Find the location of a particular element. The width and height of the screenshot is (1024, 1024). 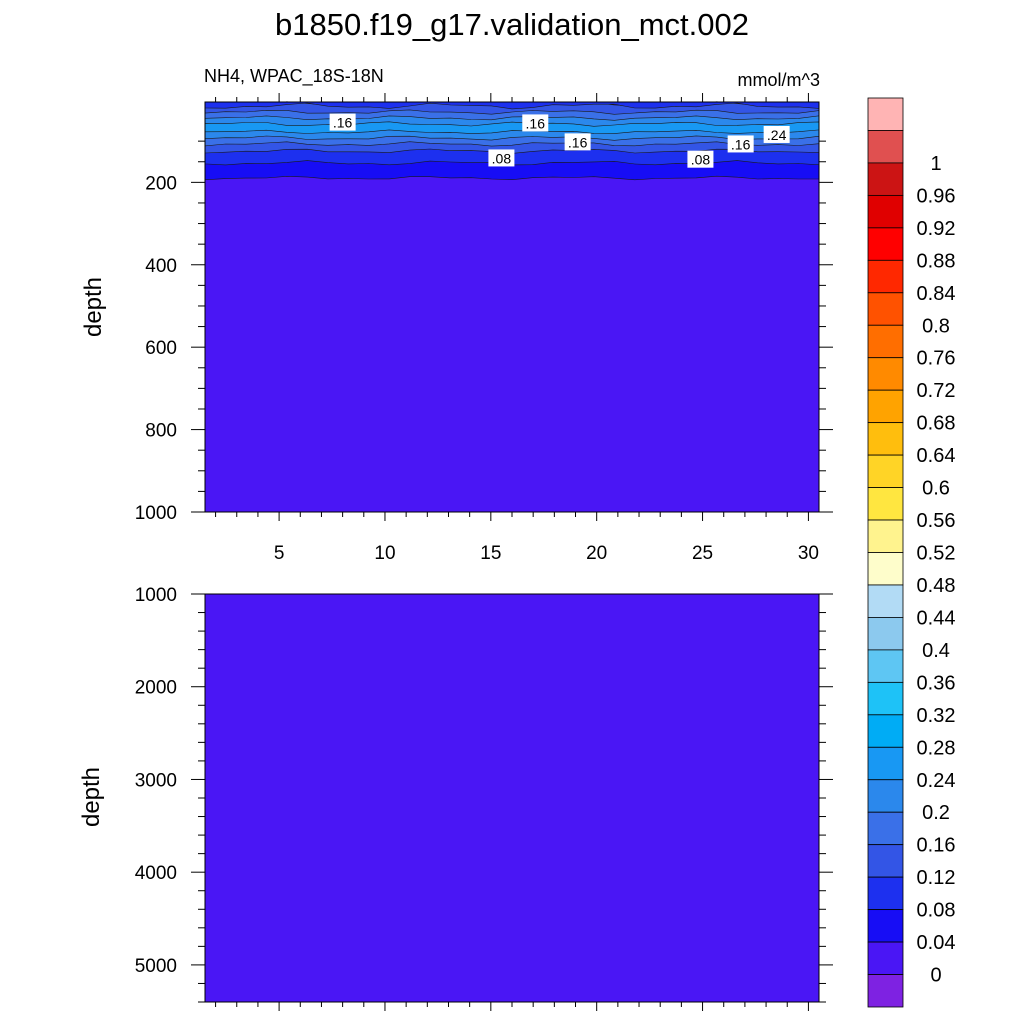

x-tick-label: 30 is located at coordinates (808, 553).